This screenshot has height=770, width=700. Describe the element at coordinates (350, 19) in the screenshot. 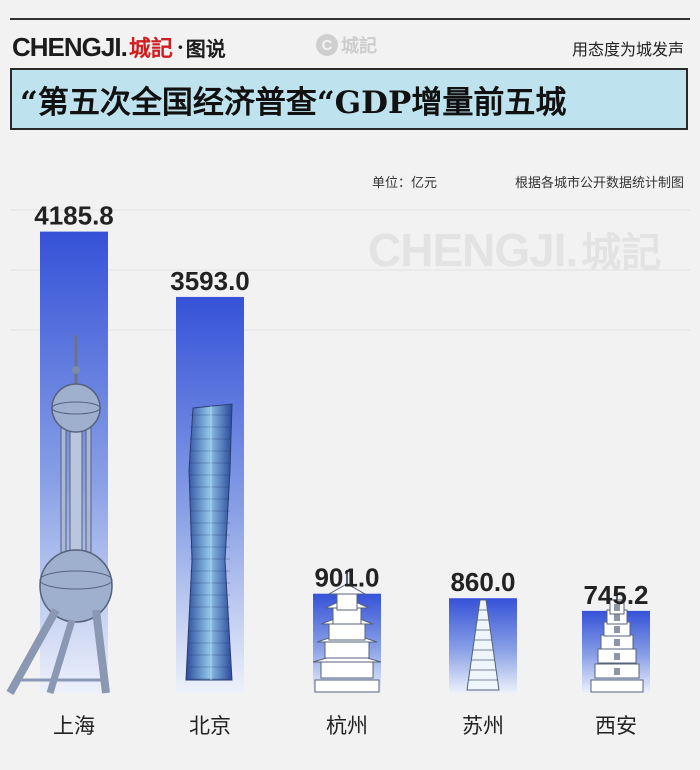

I see `top-rule` at that location.